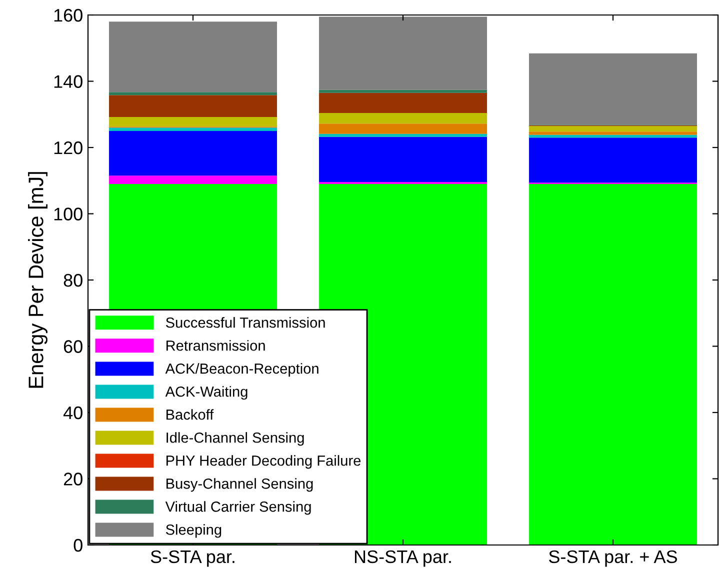  I want to click on legend-label: Successful Transmission, so click(245, 322).